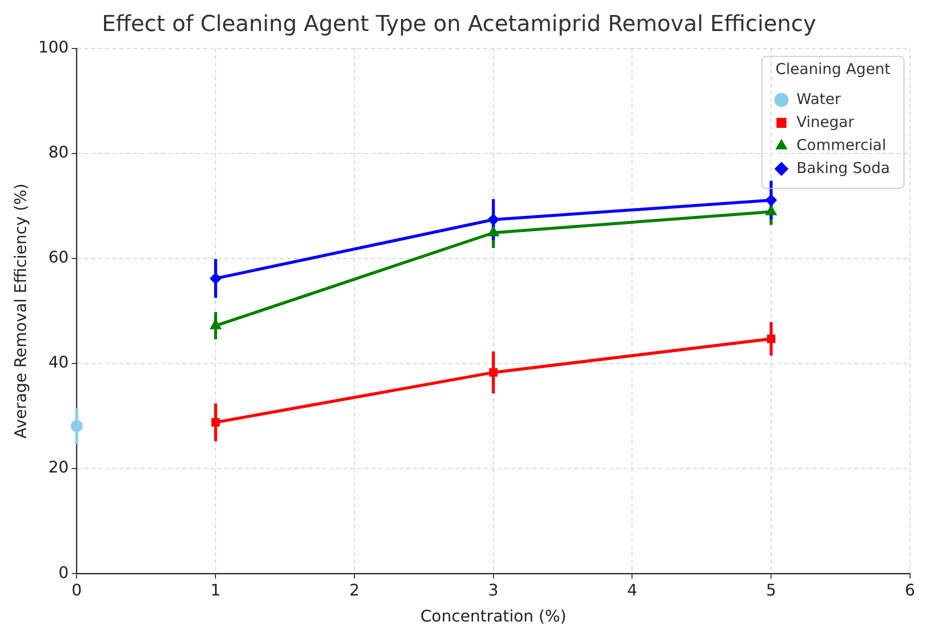  I want to click on x-tick-label: 2, so click(354, 590).